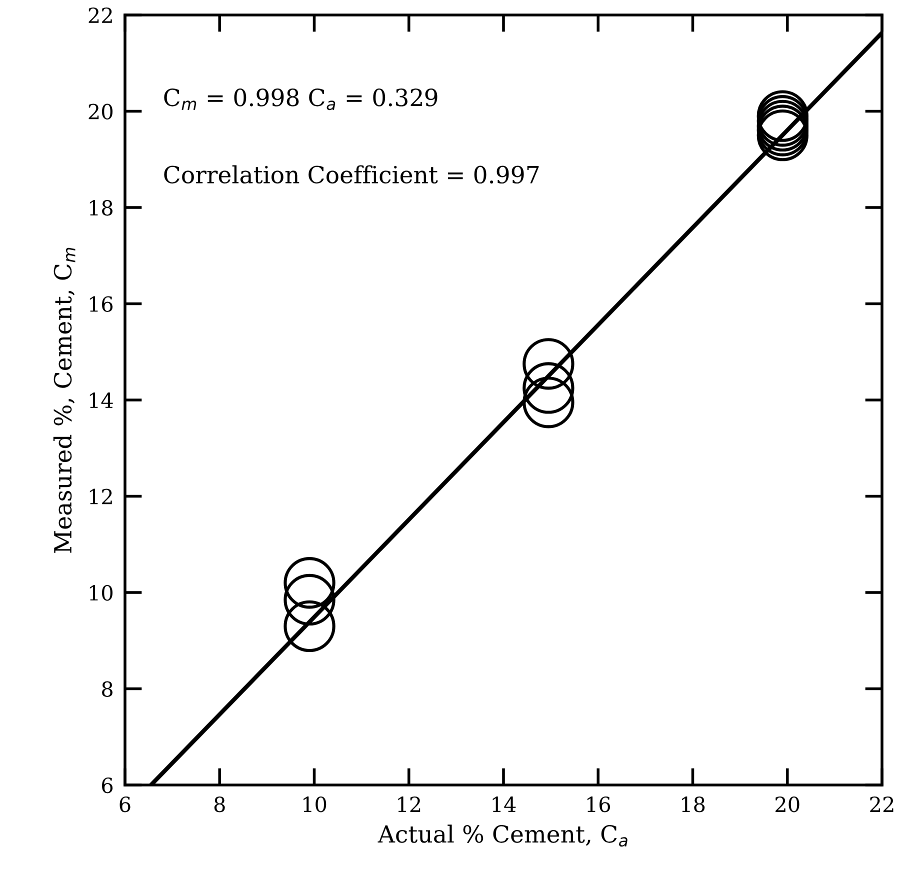  Describe the element at coordinates (219, 804) in the screenshot. I see `x-tick-label: 8` at that location.